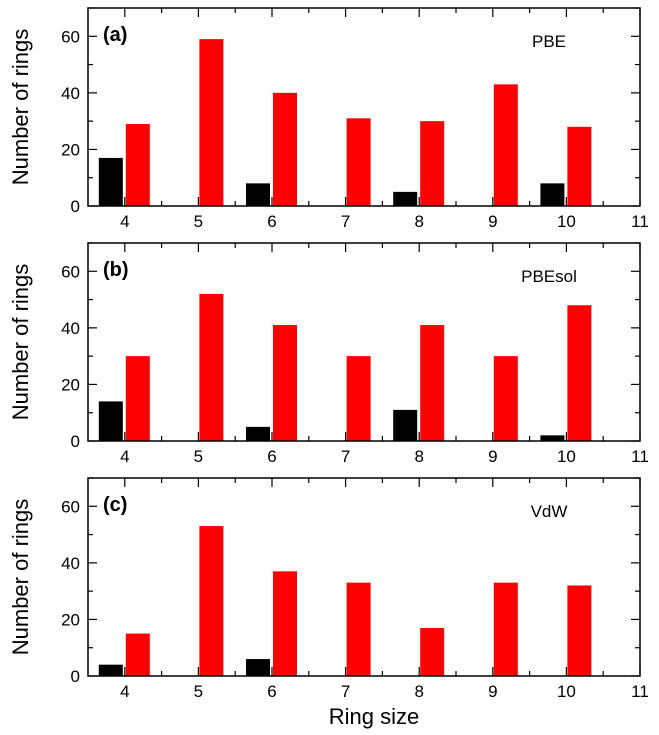  Describe the element at coordinates (116, 270) in the screenshot. I see `panel-label: (b)` at that location.